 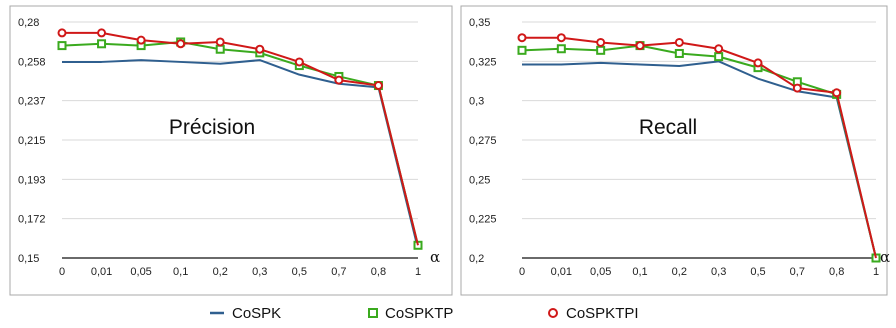 What do you see at coordinates (476, 102) in the screenshot?
I see `y-tick-label: 0,3` at bounding box center [476, 102].